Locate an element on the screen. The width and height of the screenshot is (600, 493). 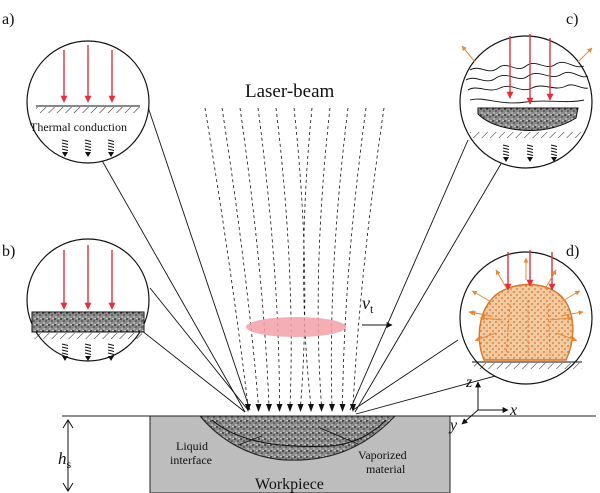
coordinate-axes: z x y is located at coordinates (482, 404).